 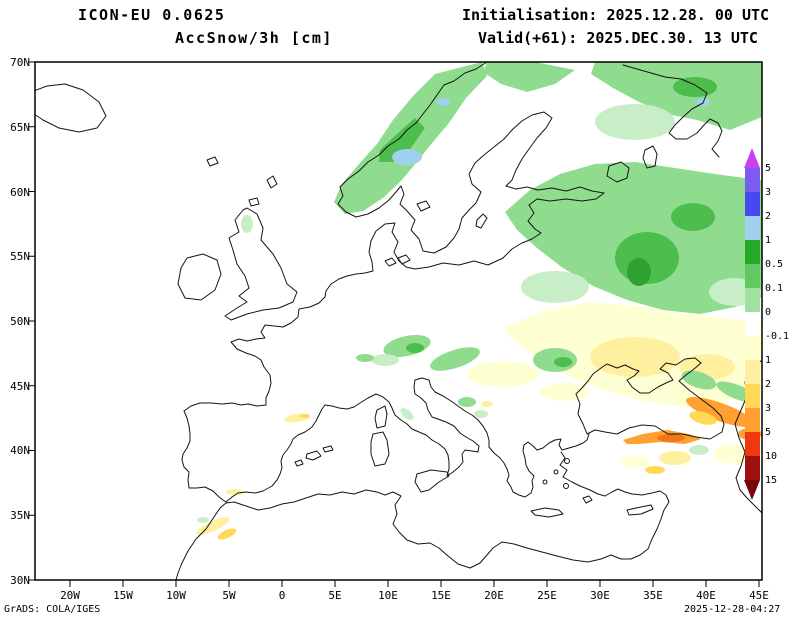 I want to click on colorbar-label: 0, so click(x=768, y=312).